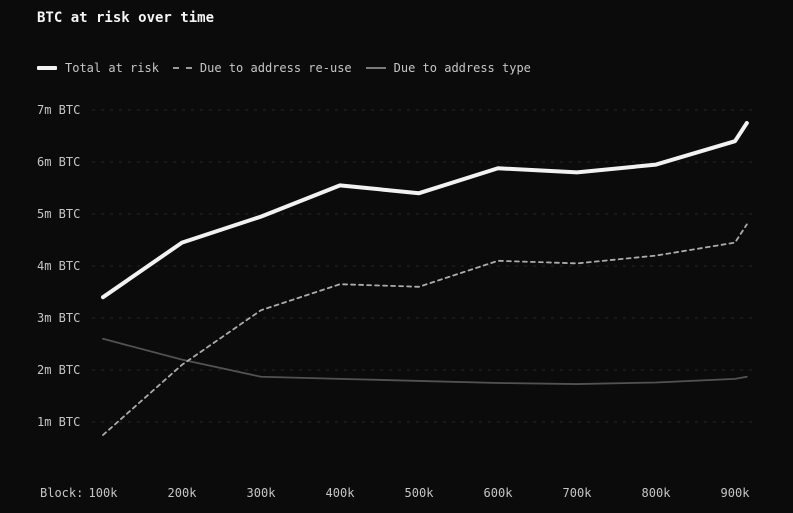 This screenshot has height=513, width=793. I want to click on legend-item-total-at-risk: Total at risk, so click(98, 68).